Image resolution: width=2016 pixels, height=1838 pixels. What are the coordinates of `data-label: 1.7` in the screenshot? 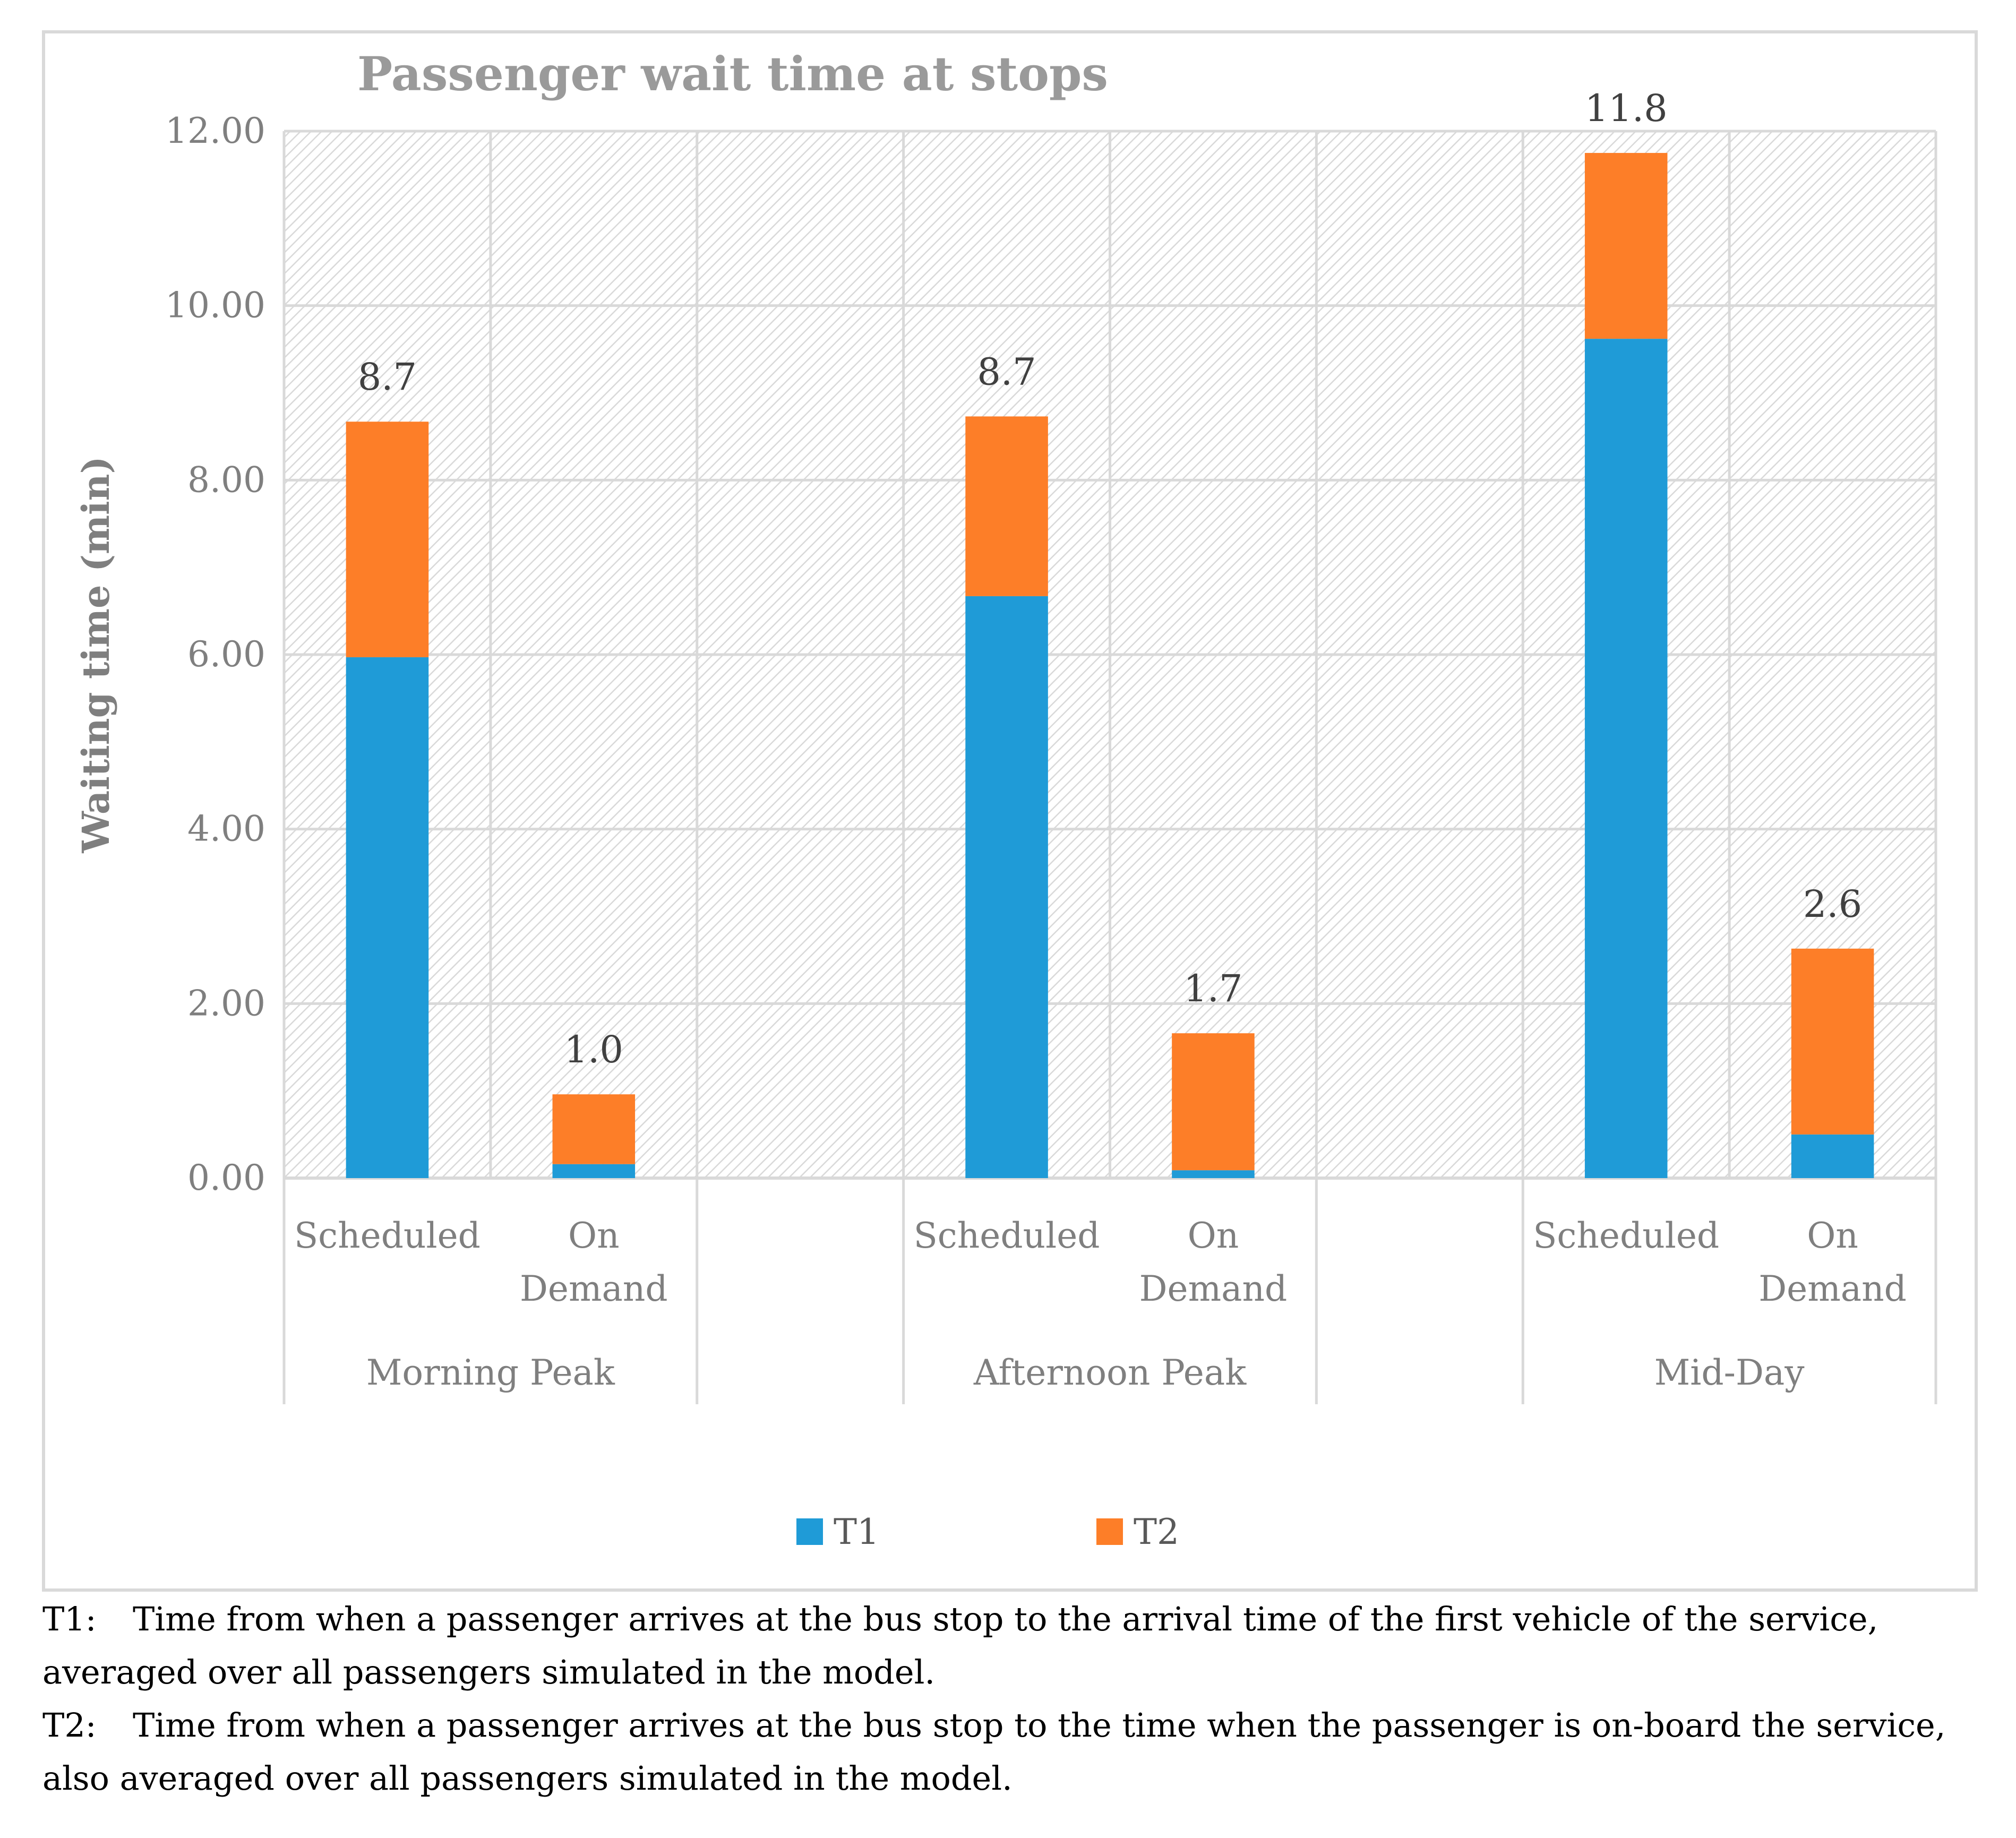 It's located at (1213, 989).